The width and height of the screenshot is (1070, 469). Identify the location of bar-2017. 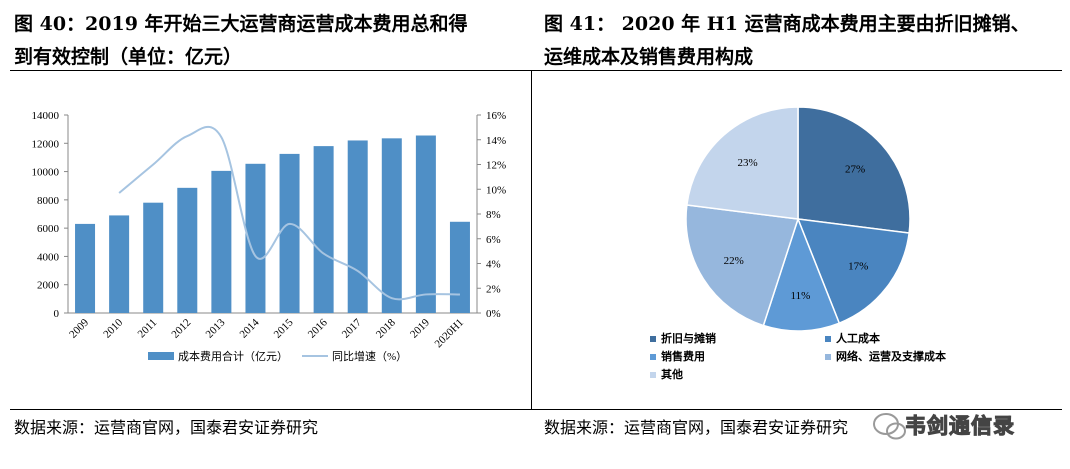
(357, 226).